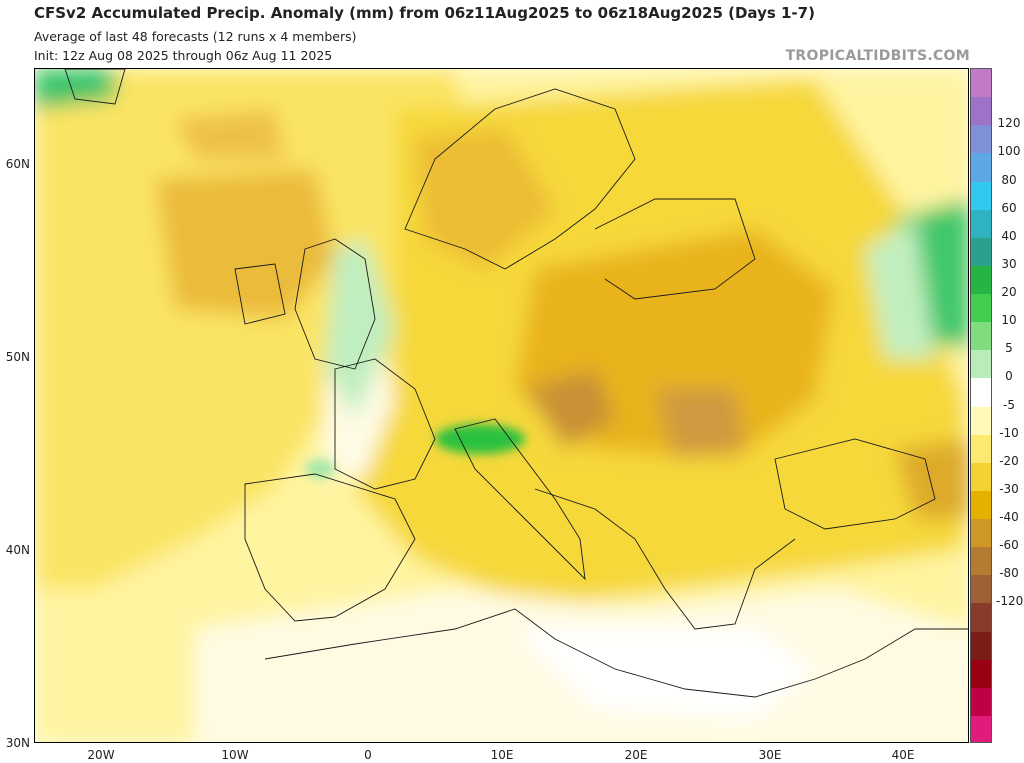 This screenshot has width=1024, height=763. Describe the element at coordinates (1010, 601) in the screenshot. I see `colorbar-label: -120` at that location.